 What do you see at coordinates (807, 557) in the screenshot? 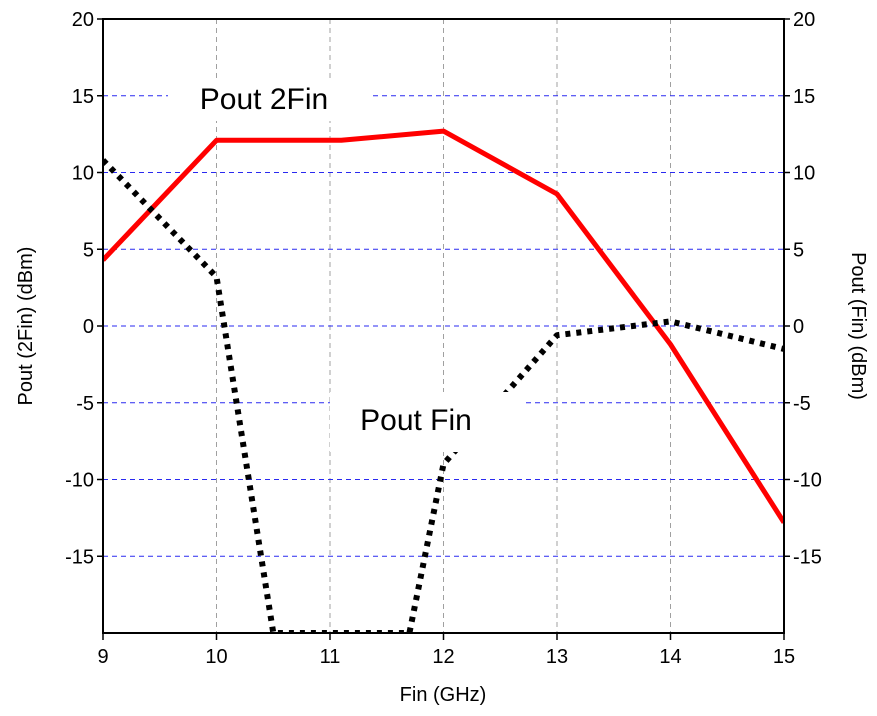
I see `y-tick-label-right: -15` at bounding box center [807, 557].